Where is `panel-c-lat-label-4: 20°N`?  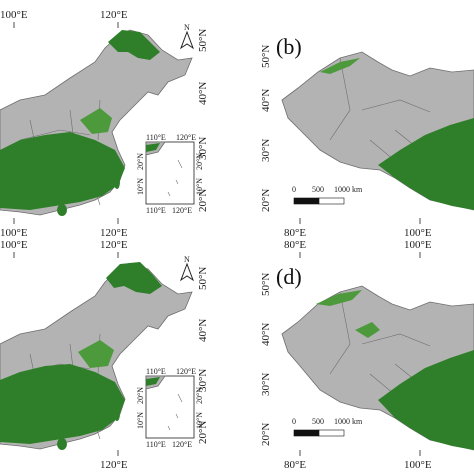
panel-c-lat-label-4: 20°N is located at coordinates (203, 432).